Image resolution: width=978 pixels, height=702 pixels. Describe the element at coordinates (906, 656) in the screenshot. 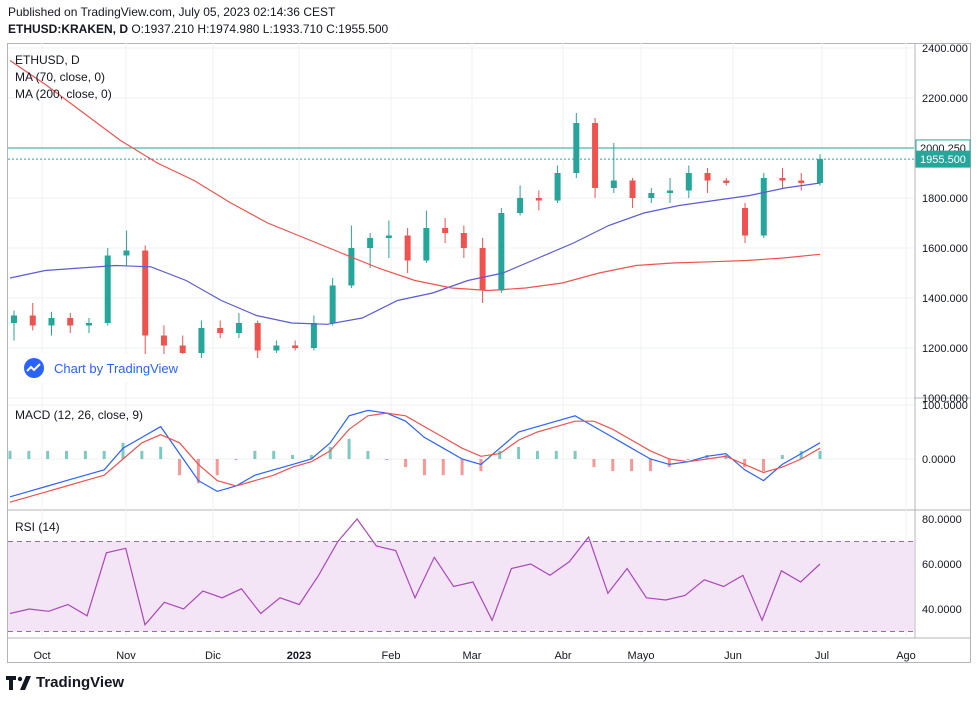

I see `x-tick-label: Ago` at that location.